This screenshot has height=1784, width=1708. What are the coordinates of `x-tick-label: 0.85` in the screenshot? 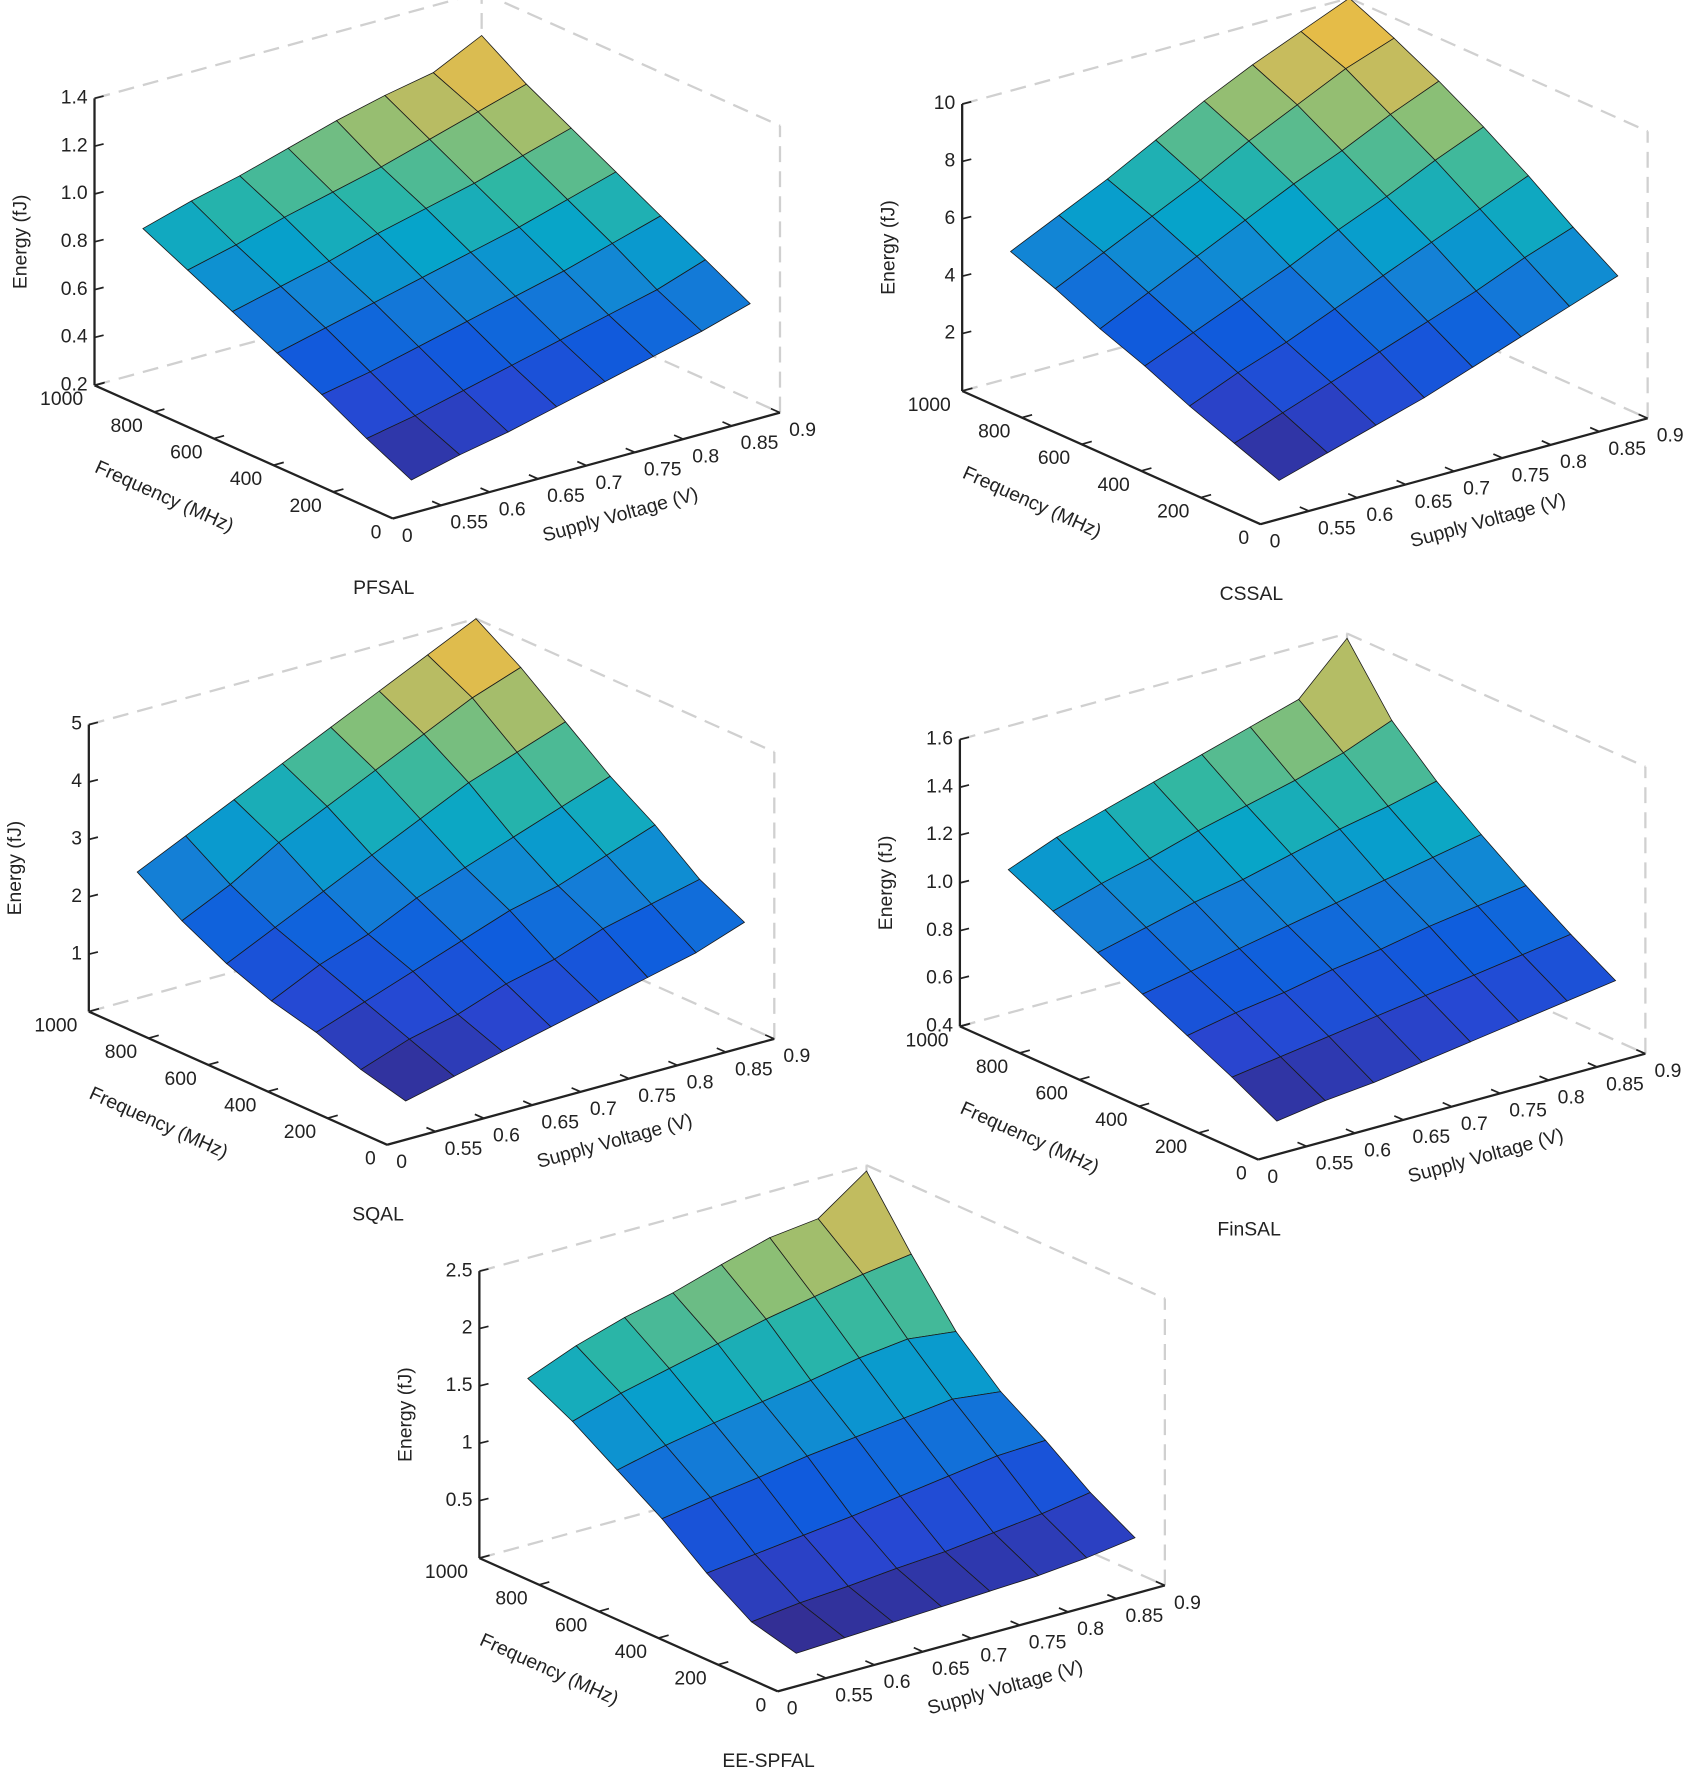 It's located at (1145, 1616).